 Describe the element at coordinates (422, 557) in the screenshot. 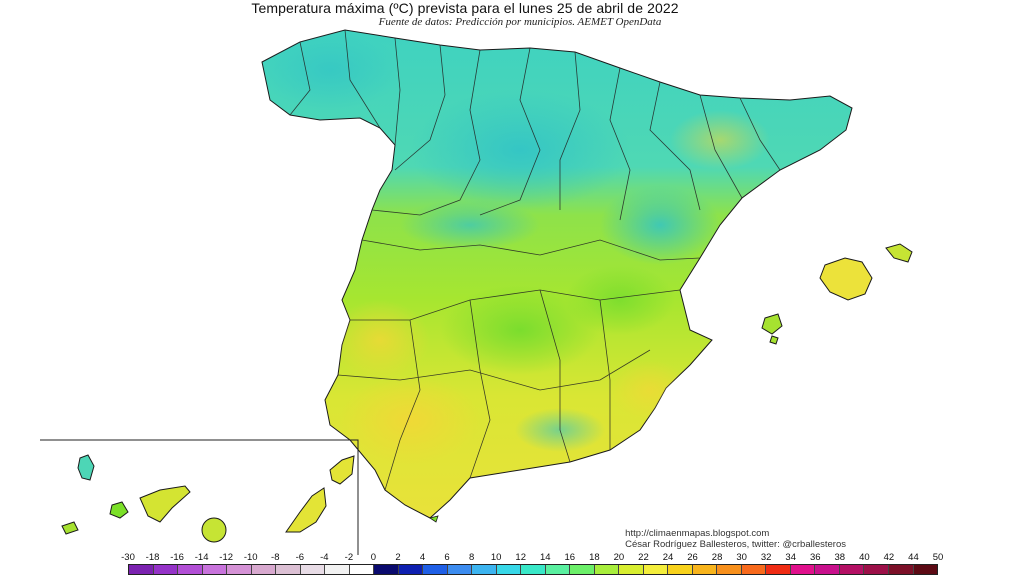

I see `legend-tick-label: 4` at that location.